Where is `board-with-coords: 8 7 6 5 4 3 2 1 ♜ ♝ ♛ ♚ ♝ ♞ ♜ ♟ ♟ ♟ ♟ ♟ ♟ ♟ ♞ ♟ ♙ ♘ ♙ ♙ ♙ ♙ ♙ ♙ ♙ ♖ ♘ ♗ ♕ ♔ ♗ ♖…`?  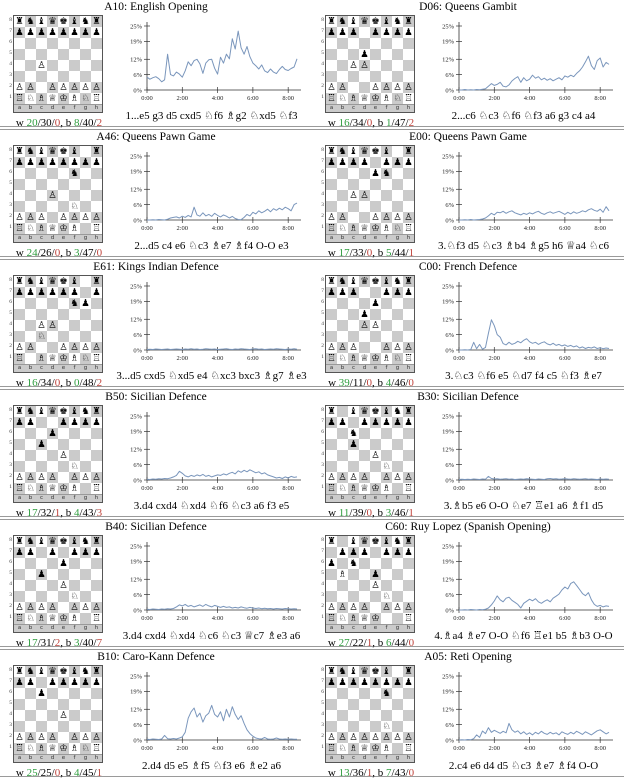
board-with-coords: 8 7 6 5 4 3 2 1 ♜ ♝ ♛ ♚ ♝ ♞ ♜ ♟ ♟ ♟ ♟ ♟ ♟ ♟ ♞ ♟ ♙ ♘ ♙ ♙ ♙ ♙ ♙ ♙ ♙ ♖ ♘ ♗ ♕ ♔ ♗ ♖… is located at coordinates (371, 454).